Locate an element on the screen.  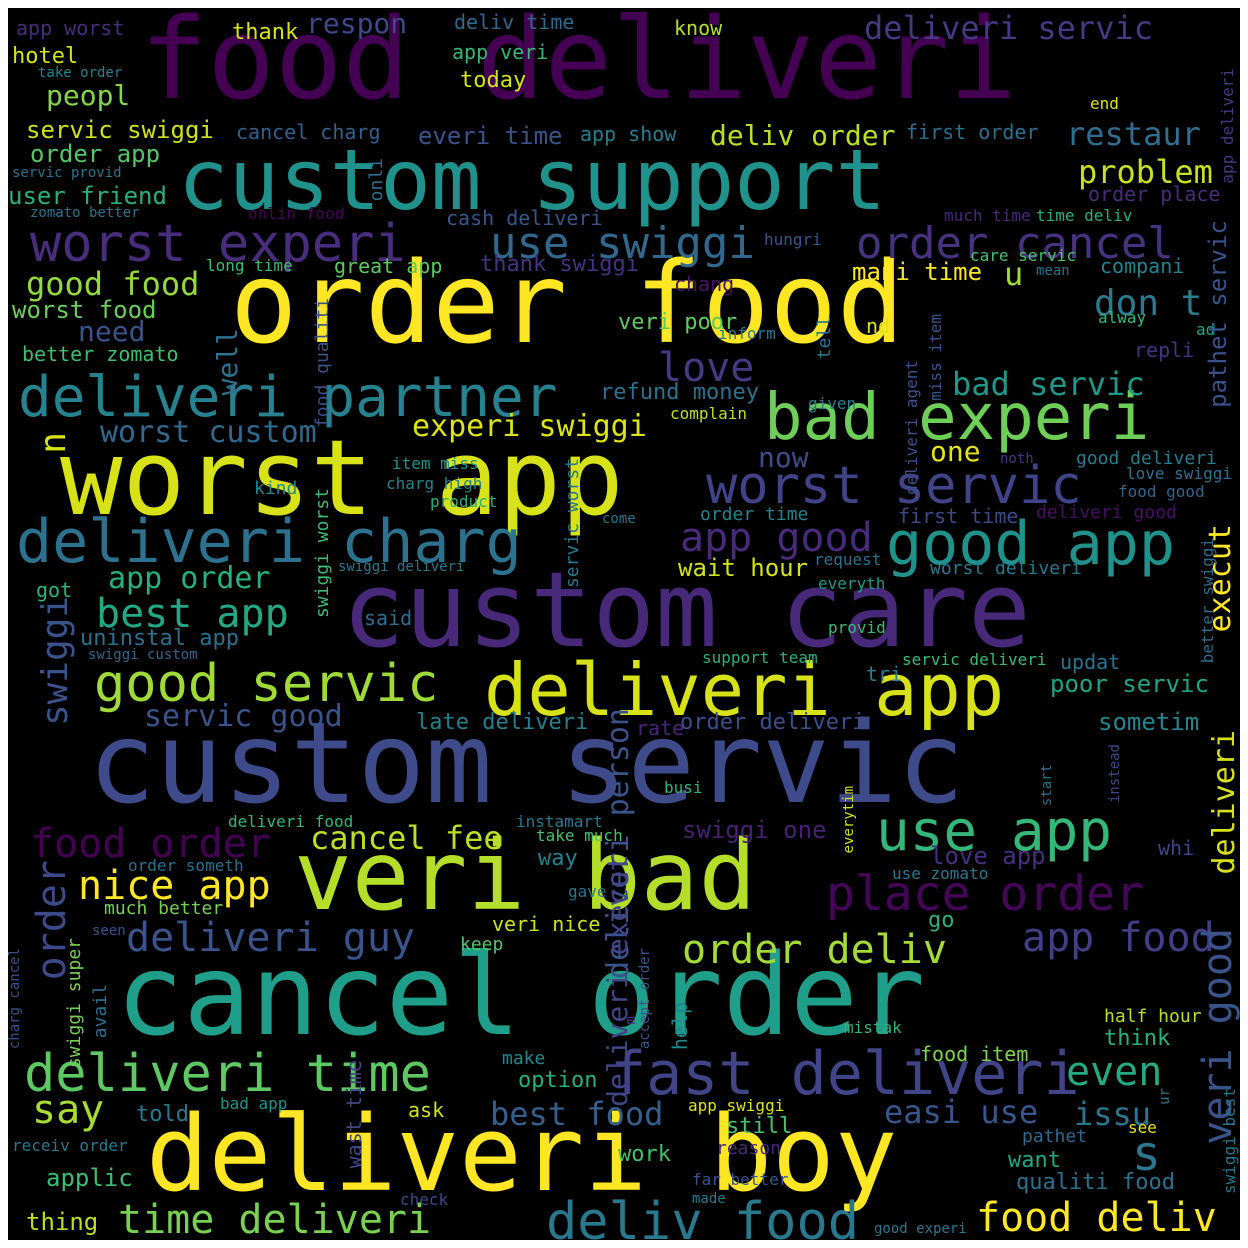
word: best food is located at coordinates (577, 1114).